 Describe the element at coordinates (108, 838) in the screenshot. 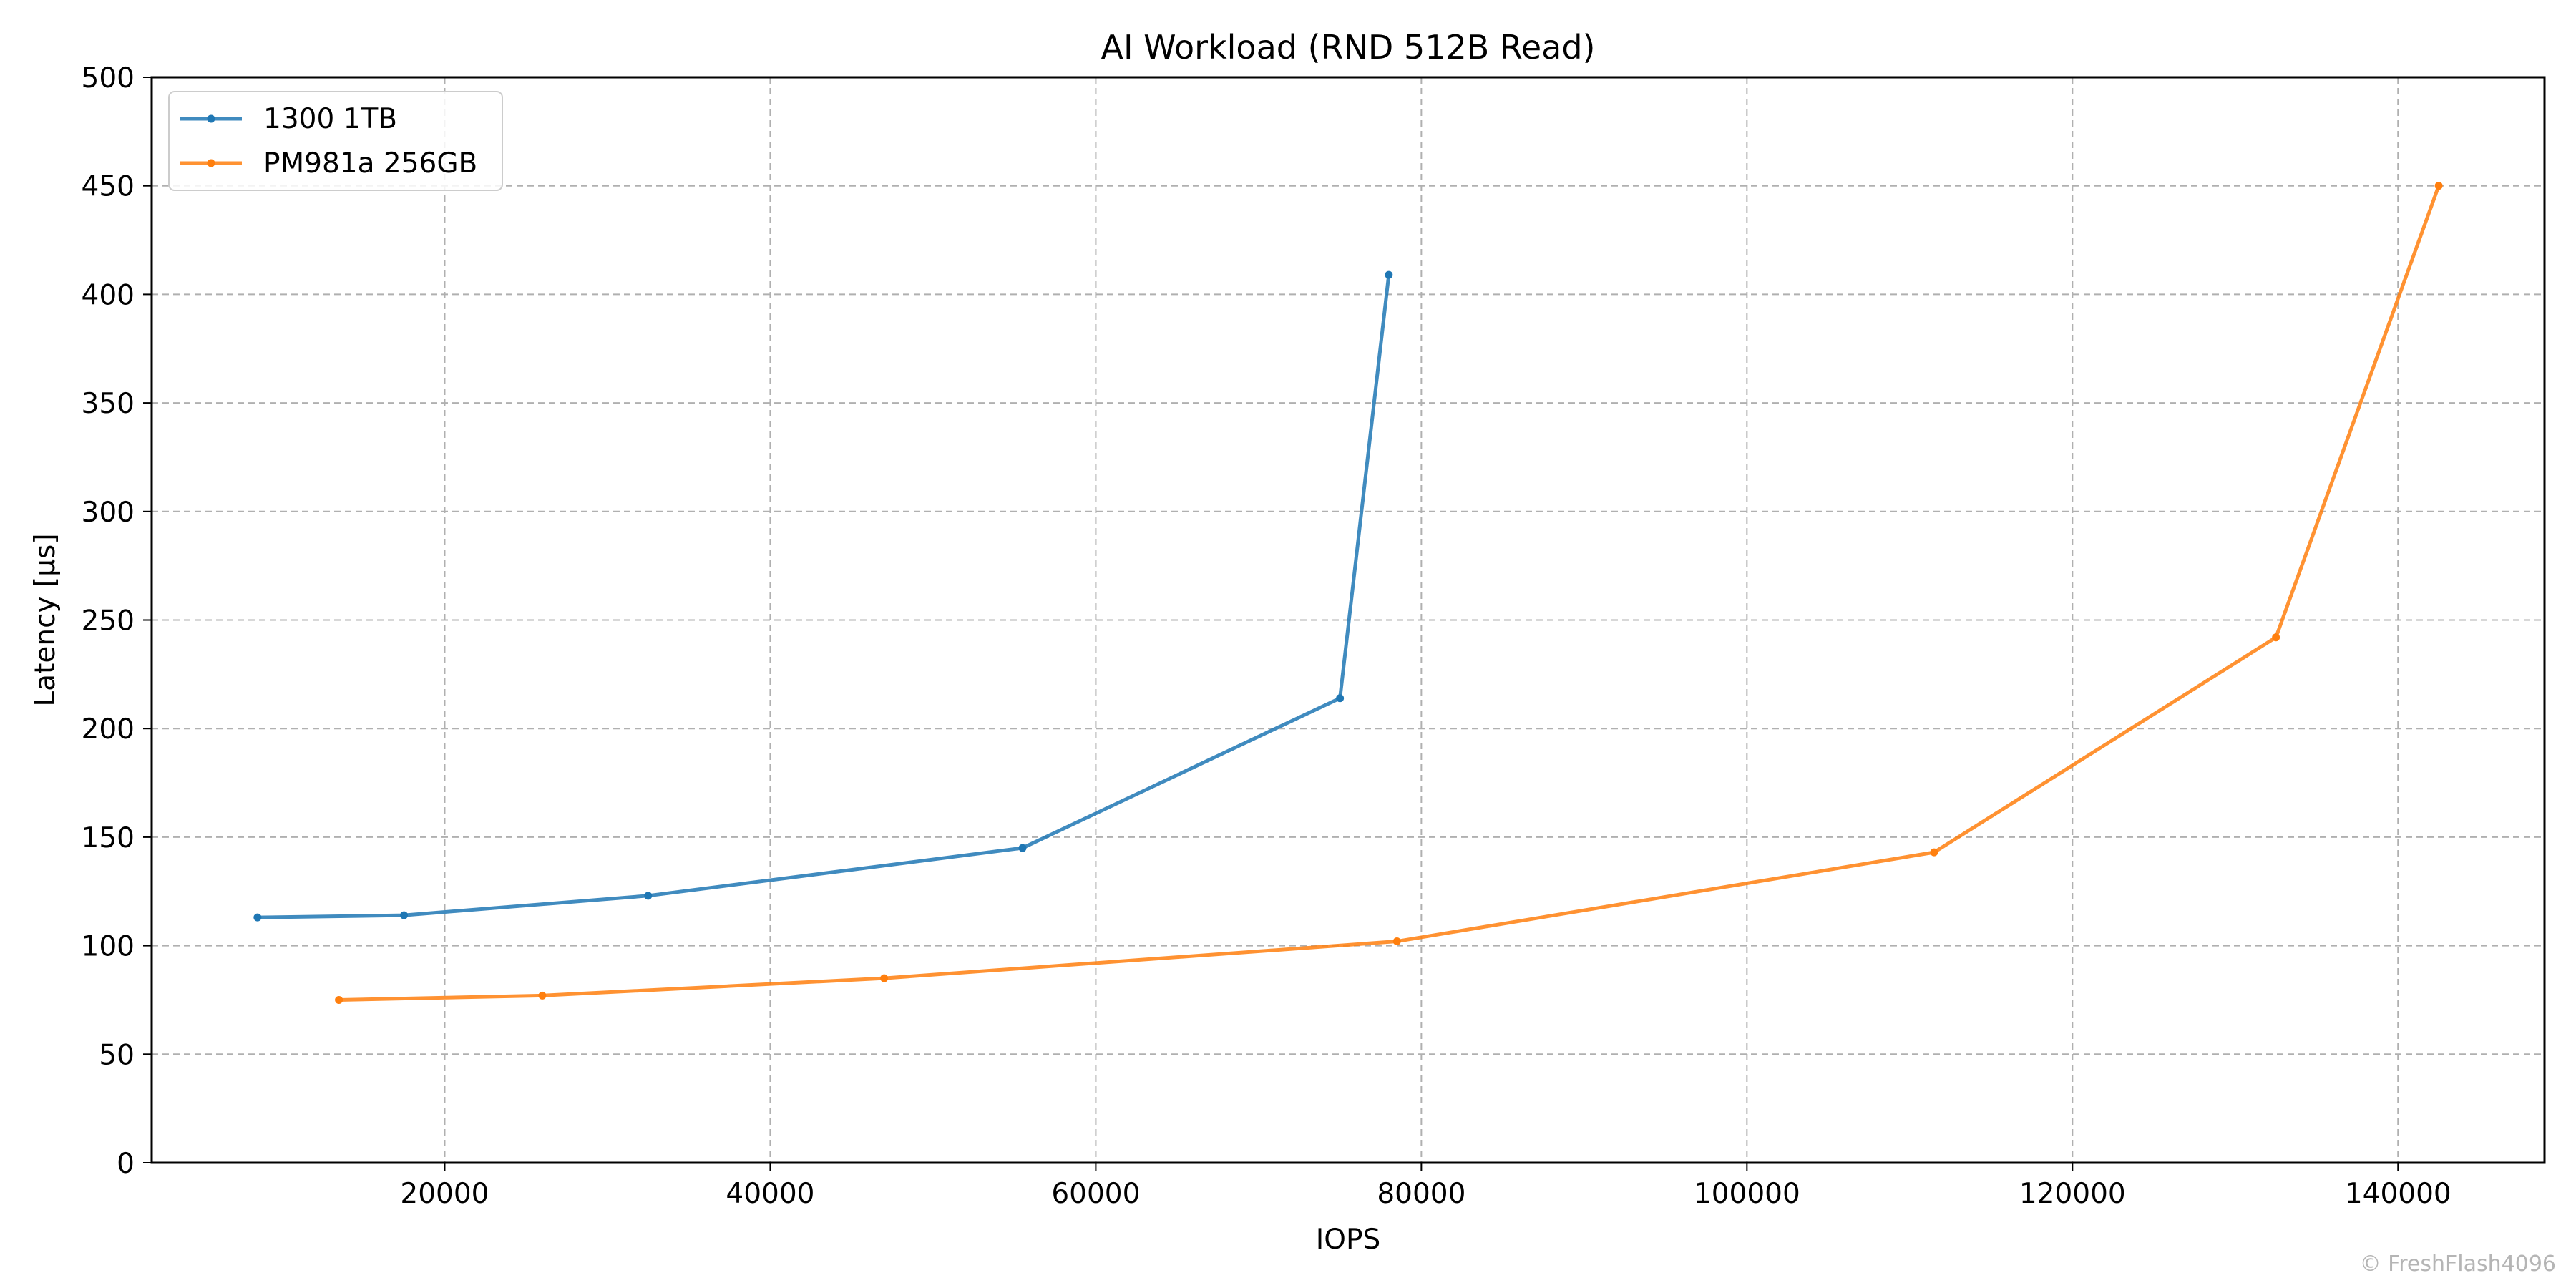

I see `y-tick-label: 150` at that location.